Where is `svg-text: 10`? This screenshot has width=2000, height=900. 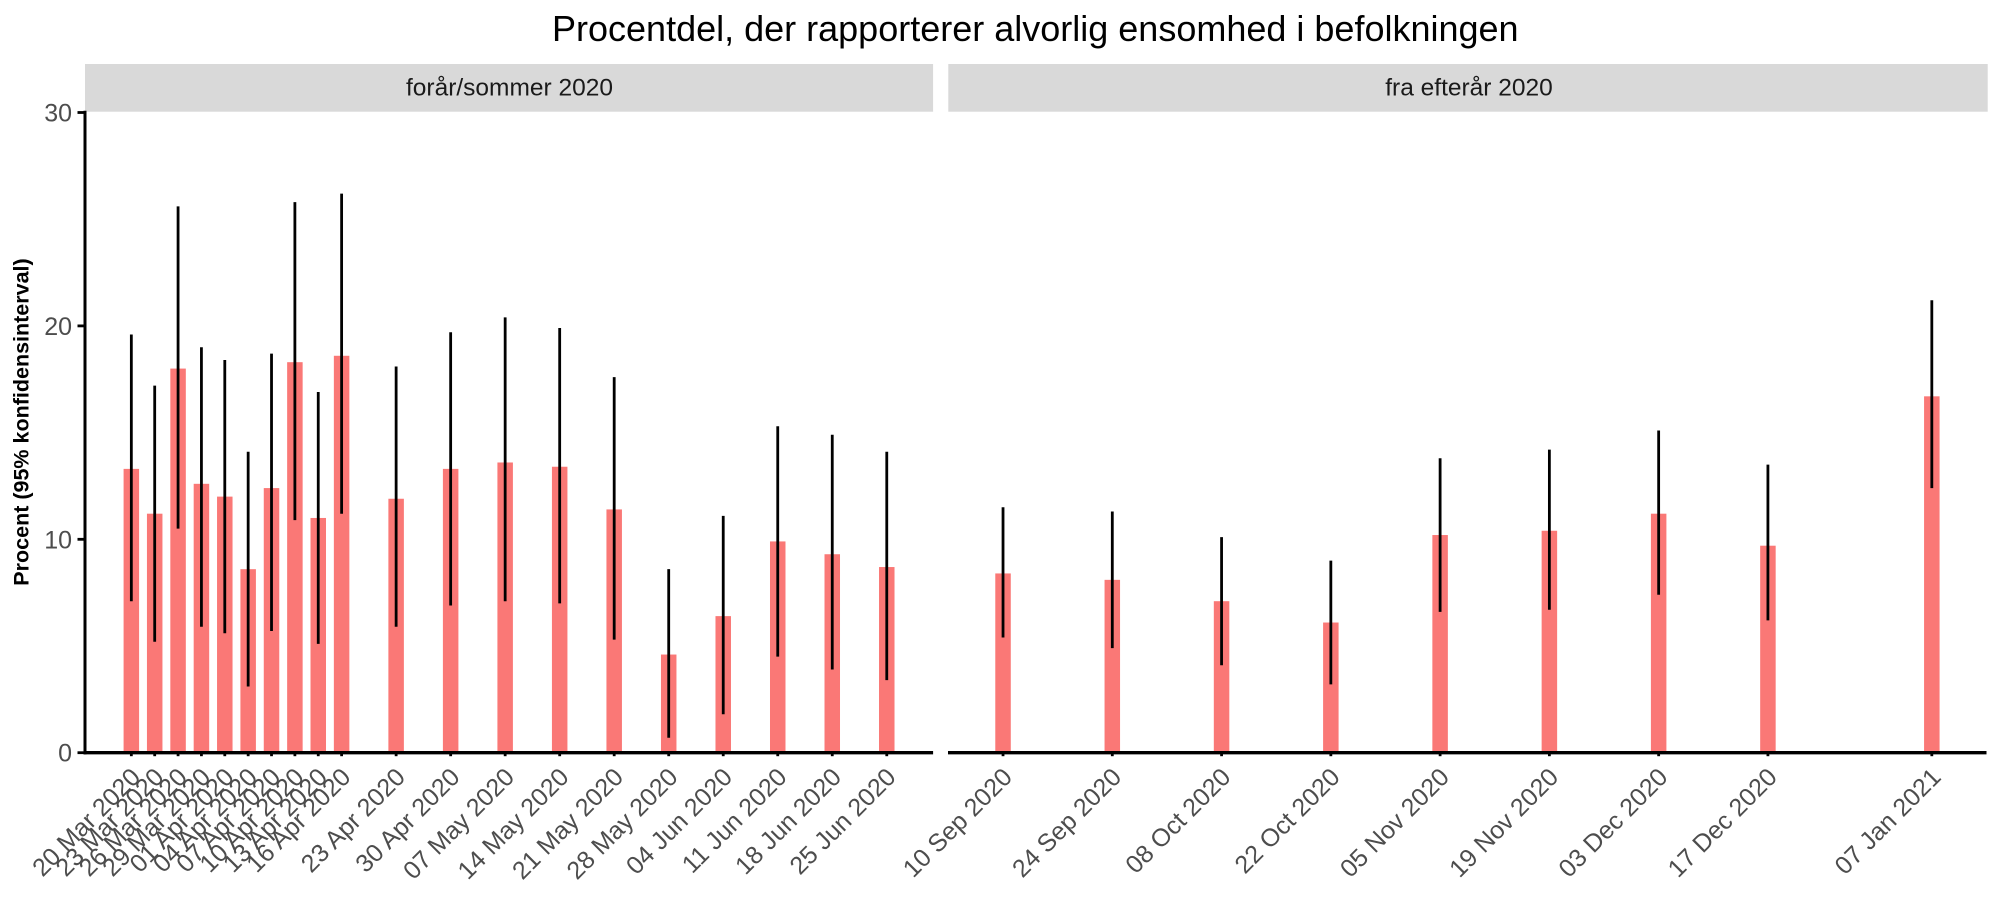
svg-text: 10 is located at coordinates (58, 540).